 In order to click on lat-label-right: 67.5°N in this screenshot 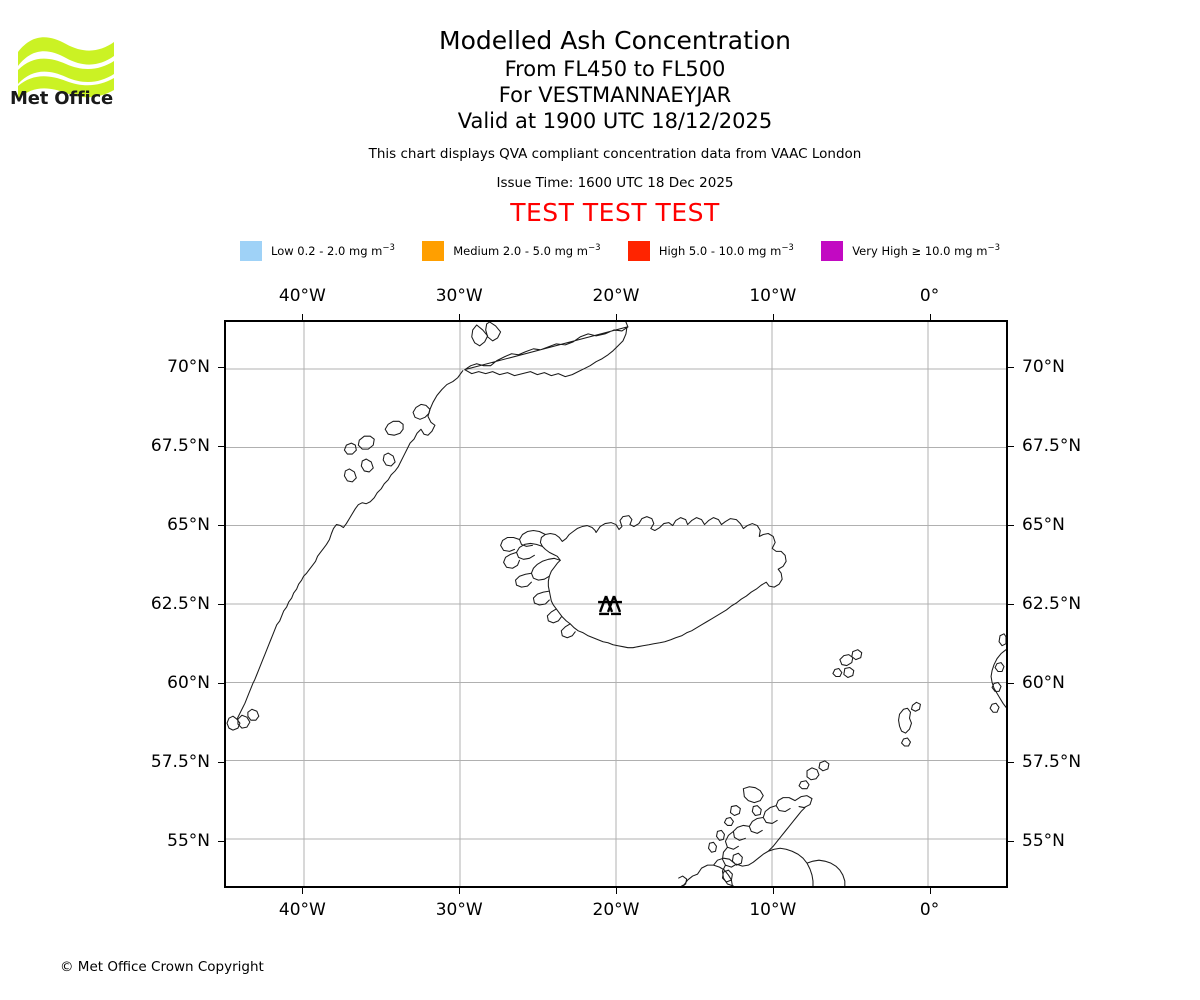, I will do `click(1052, 446)`.